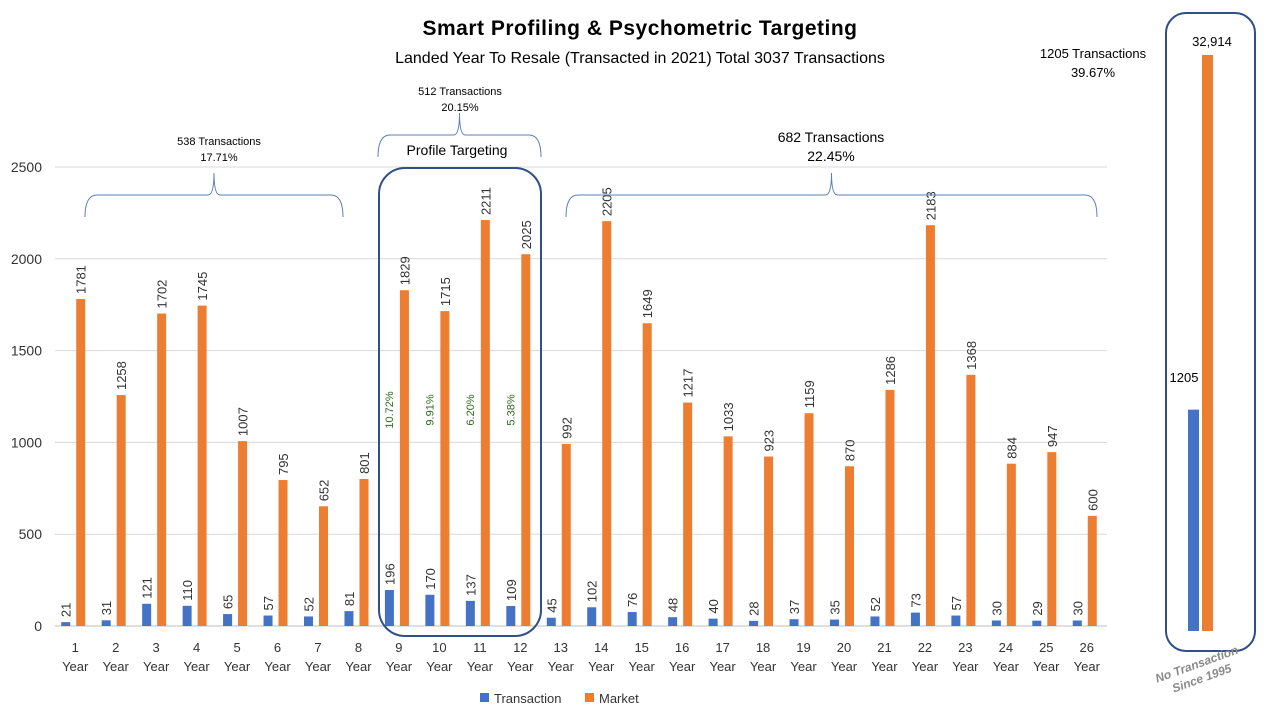 The height and width of the screenshot is (720, 1280). What do you see at coordinates (1207, 343) in the screenshot?
I see `side-market-bar` at bounding box center [1207, 343].